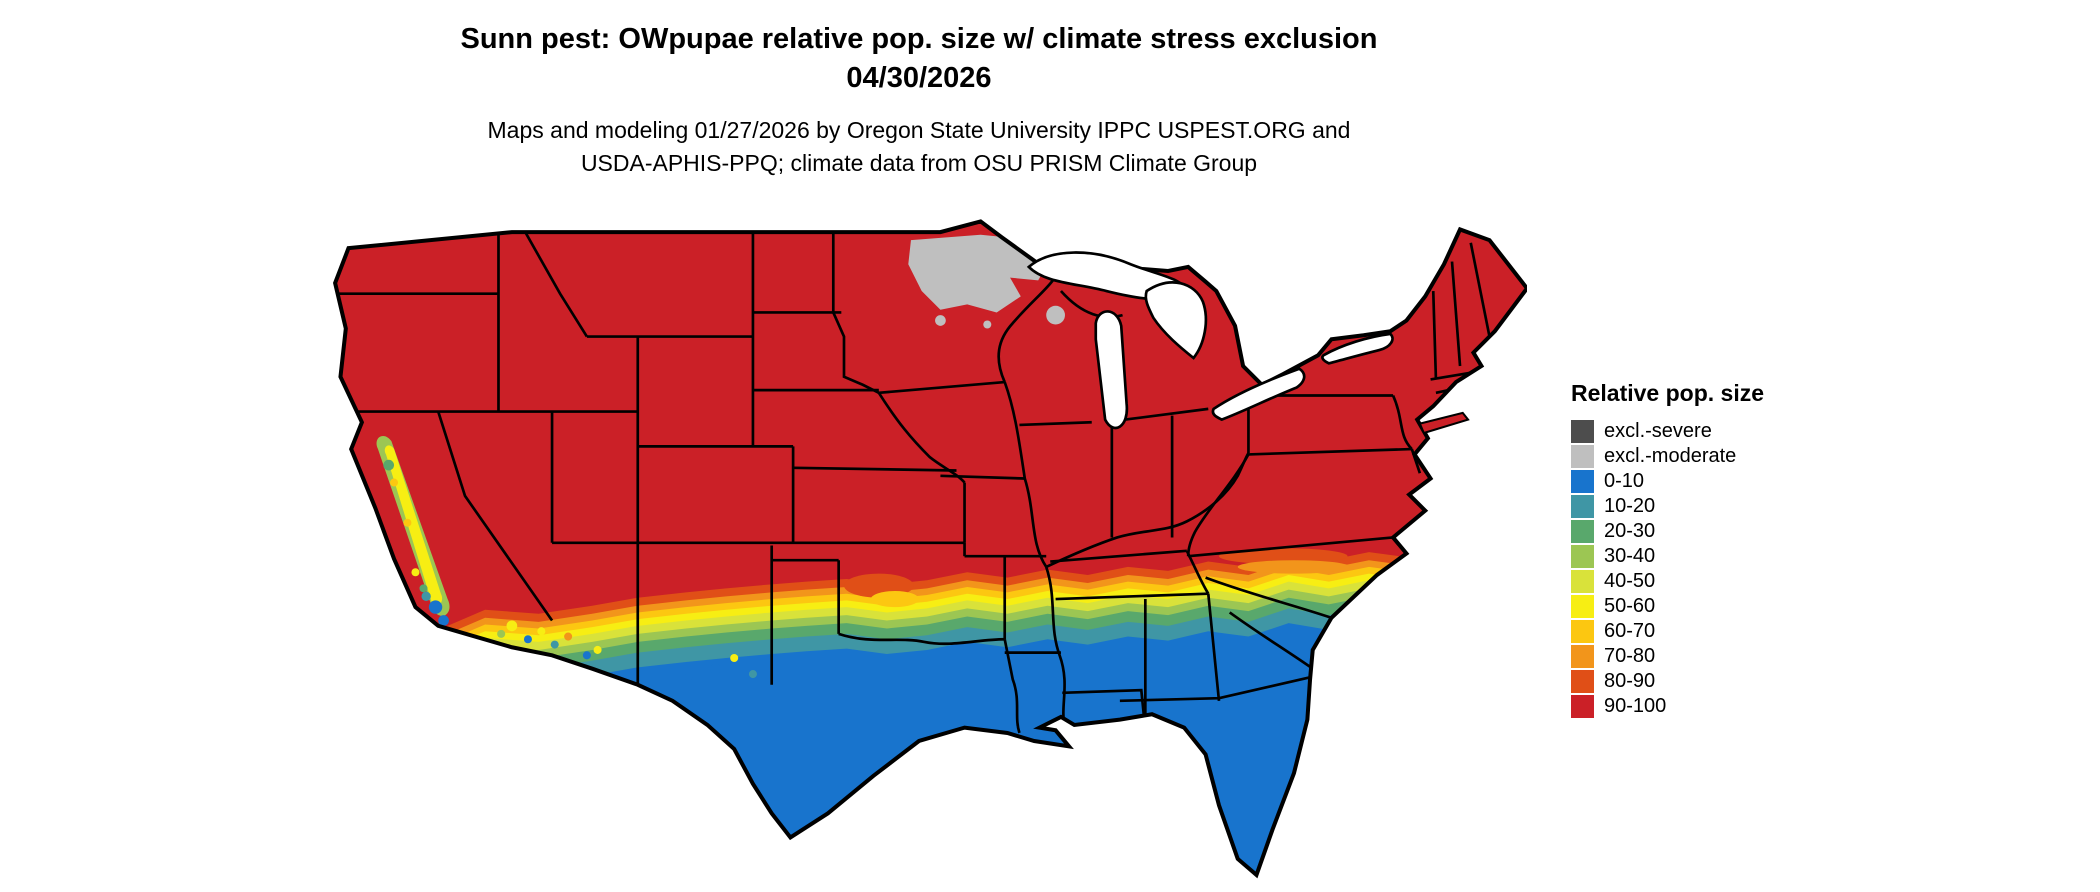 The height and width of the screenshot is (892, 2100). I want to click on legend-title: Relative pop. size, so click(1668, 393).